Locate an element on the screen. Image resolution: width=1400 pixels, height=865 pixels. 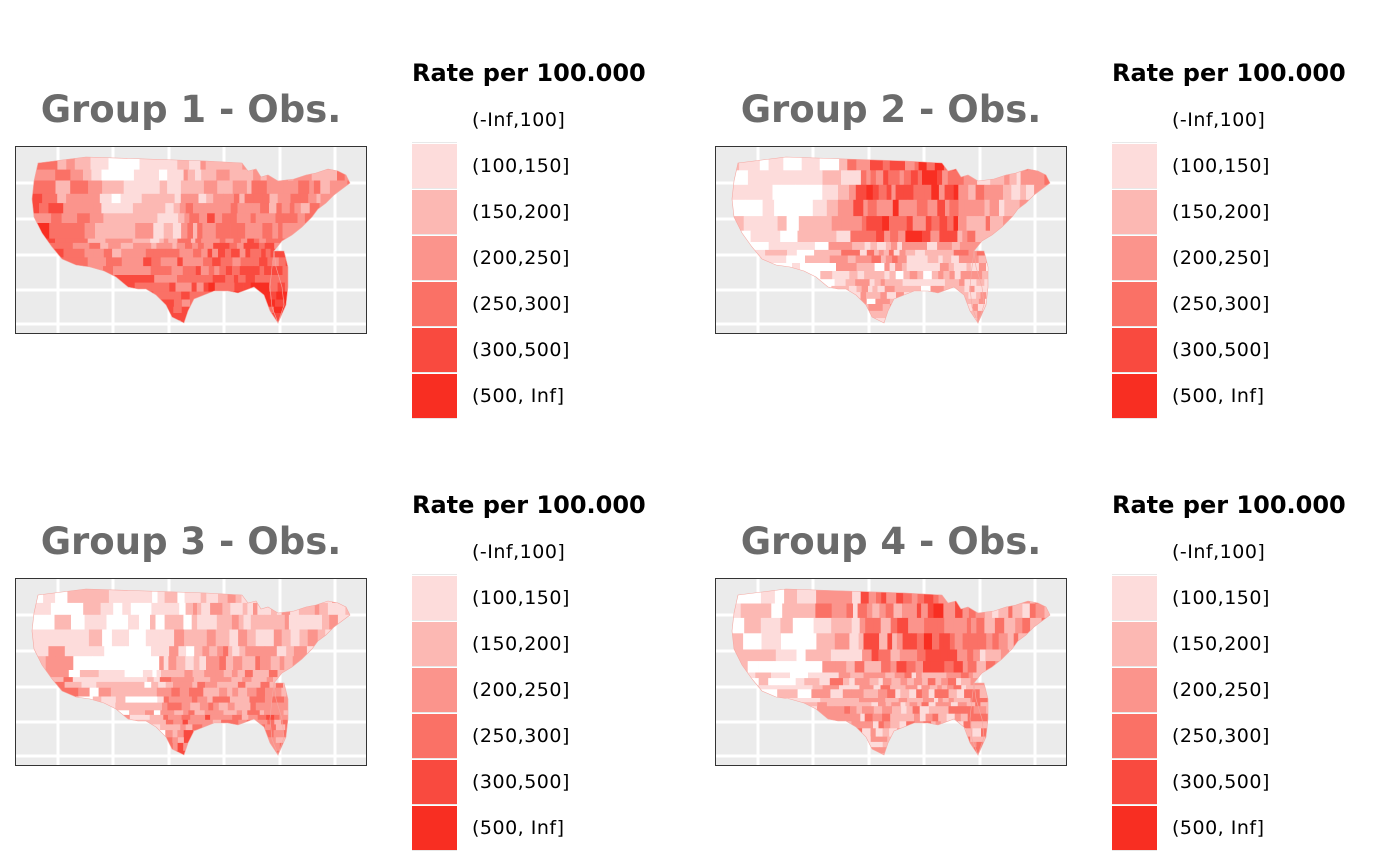
map-title: Group 2 - Obs. is located at coordinates (891, 109).